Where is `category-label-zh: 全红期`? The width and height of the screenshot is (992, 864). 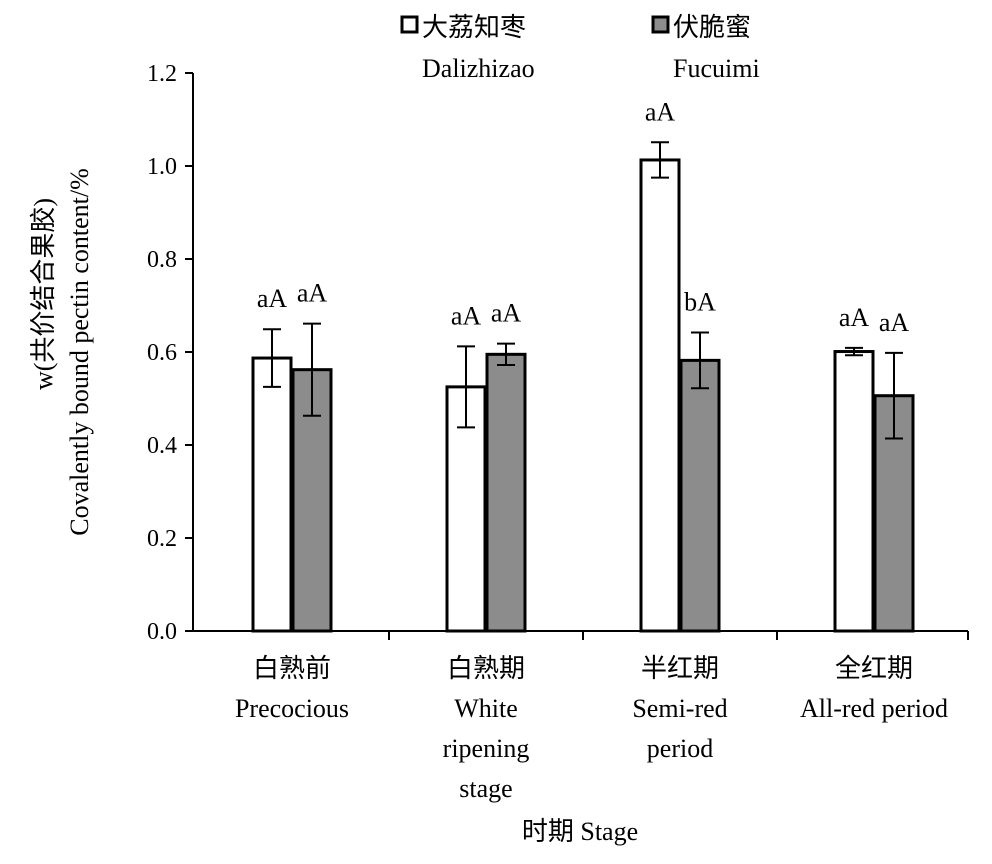
category-label-zh: 全红期 is located at coordinates (874, 668).